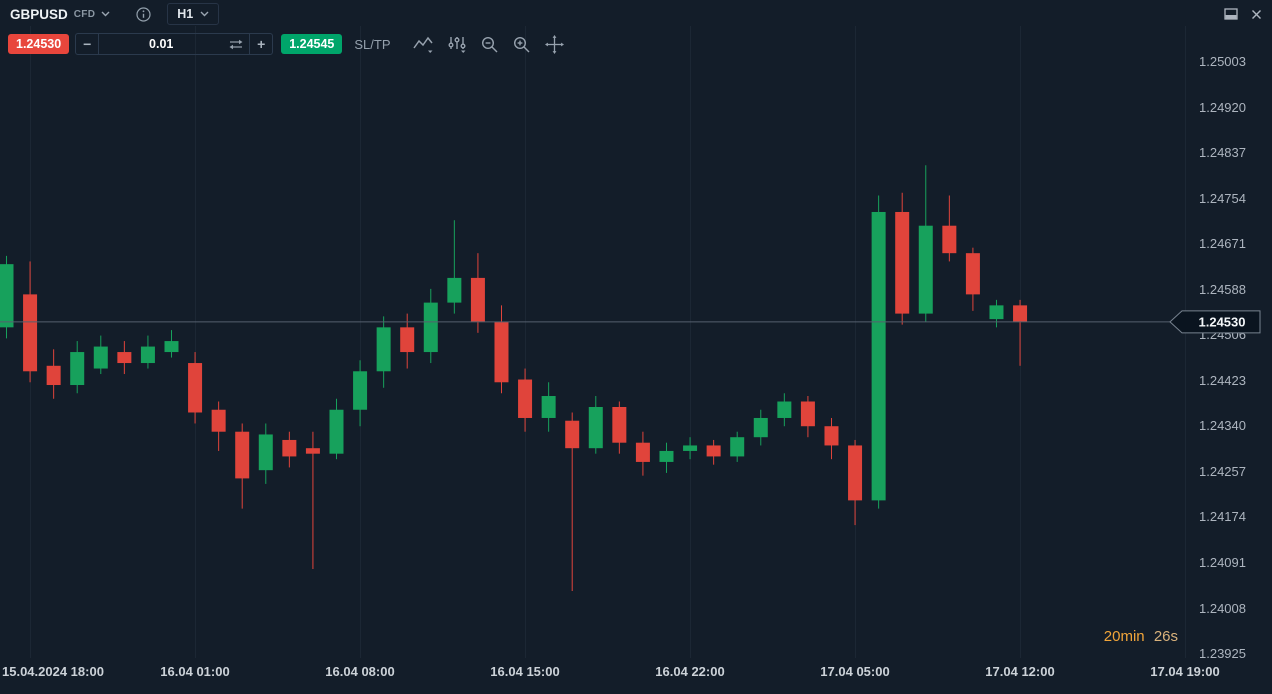 The image size is (1272, 694). What do you see at coordinates (1222, 289) in the screenshot?
I see `price-axis-label: 1.24588` at bounding box center [1222, 289].